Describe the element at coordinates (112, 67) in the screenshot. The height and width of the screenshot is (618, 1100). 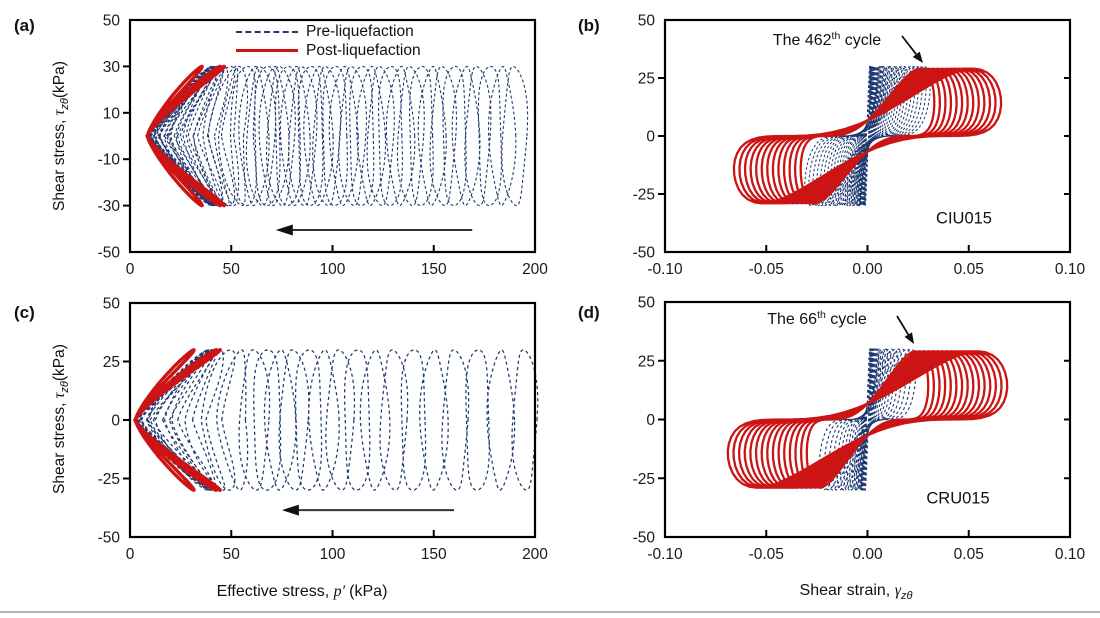
I see `y-tick-label: 30` at that location.